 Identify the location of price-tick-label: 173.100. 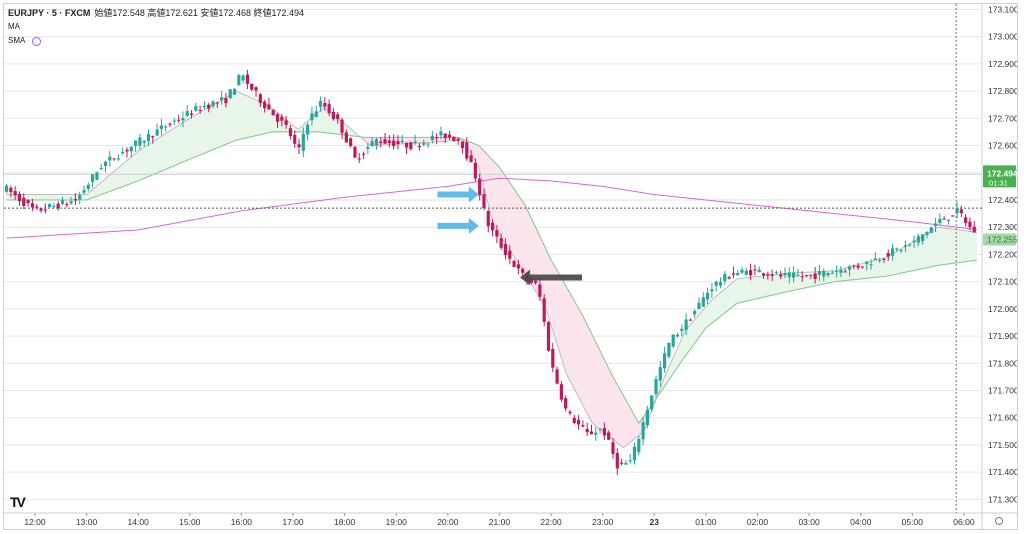
(1002, 9).